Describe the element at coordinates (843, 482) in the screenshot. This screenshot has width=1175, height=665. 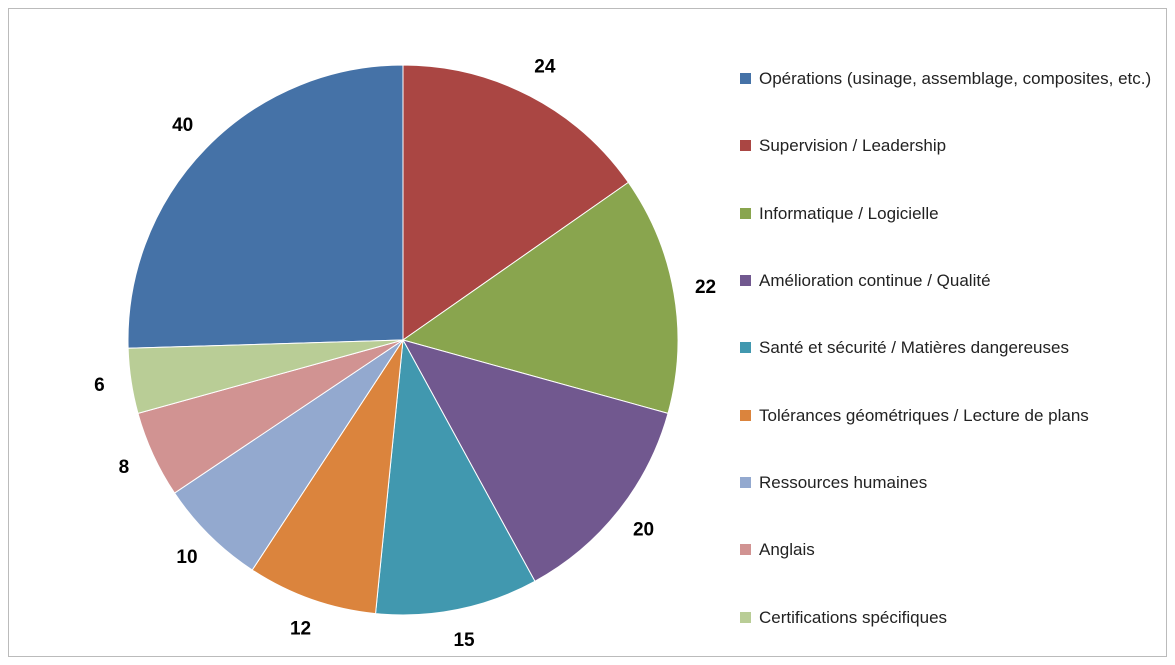
I see `legend-label: Ressources humaines` at that location.